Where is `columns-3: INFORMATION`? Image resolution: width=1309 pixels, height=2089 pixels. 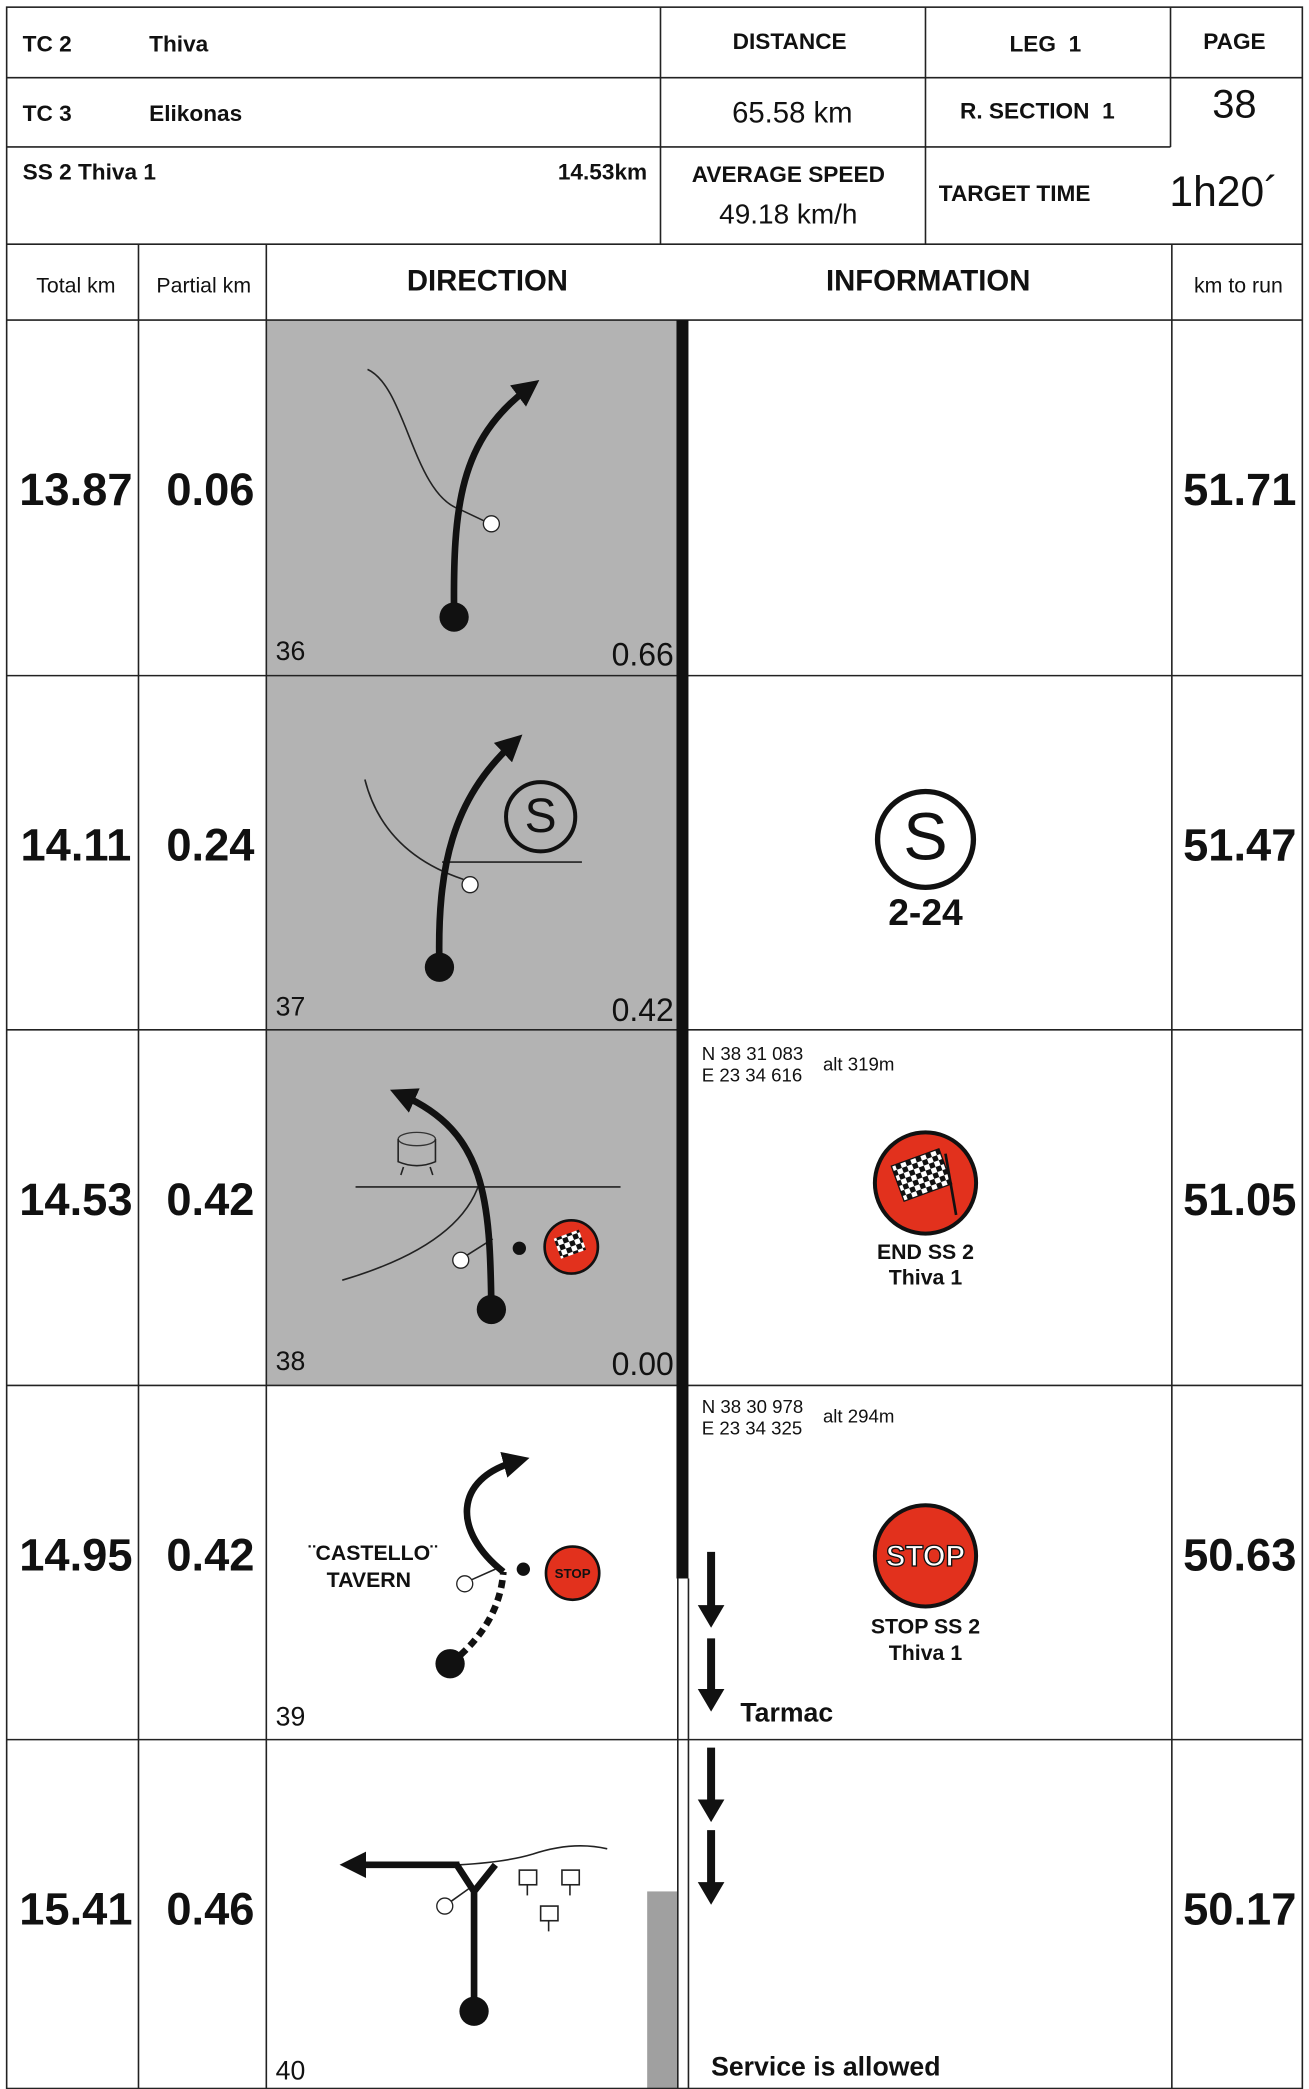
columns-3: INFORMATION is located at coordinates (928, 281).